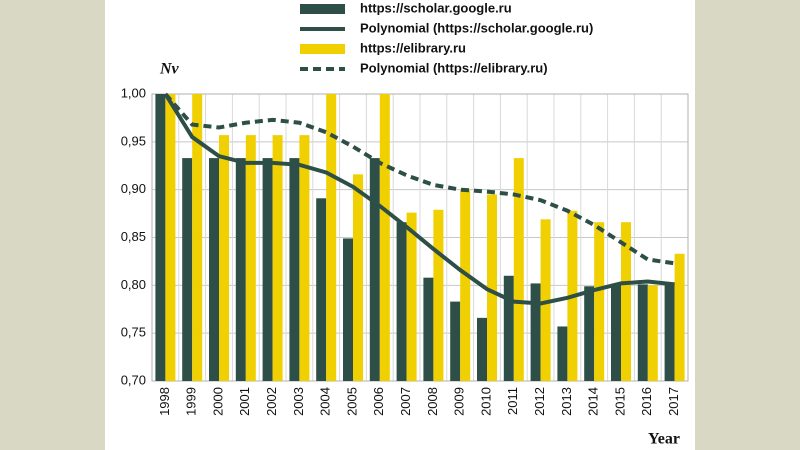  Describe the element at coordinates (169, 69) in the screenshot. I see `y-axis-label: Nv` at that location.